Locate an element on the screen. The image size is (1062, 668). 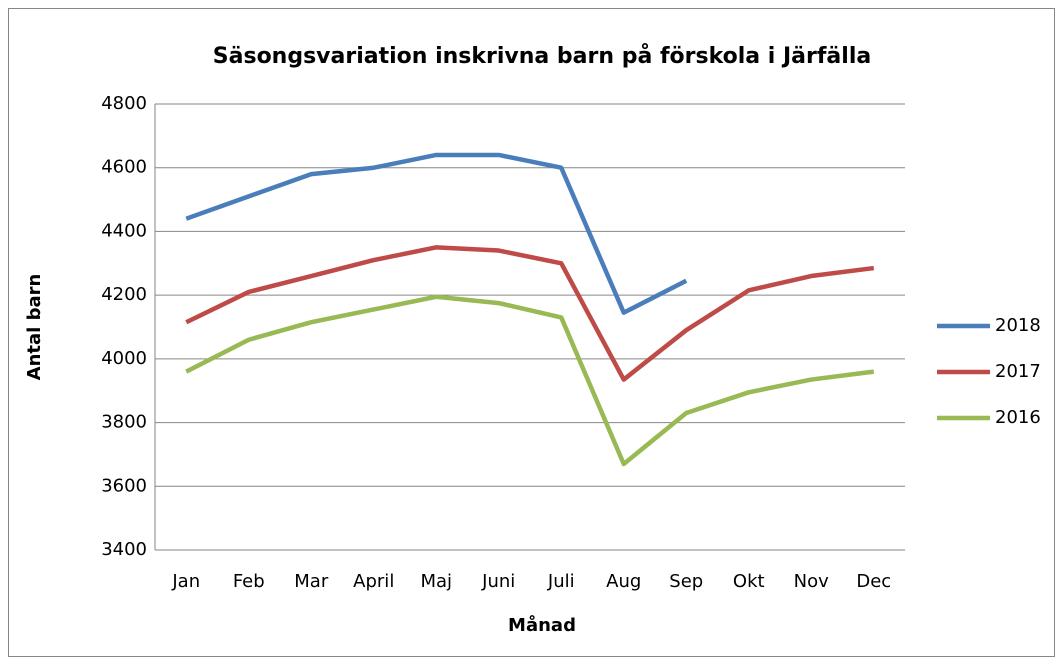
x-tick-label: Dec is located at coordinates (873, 581).